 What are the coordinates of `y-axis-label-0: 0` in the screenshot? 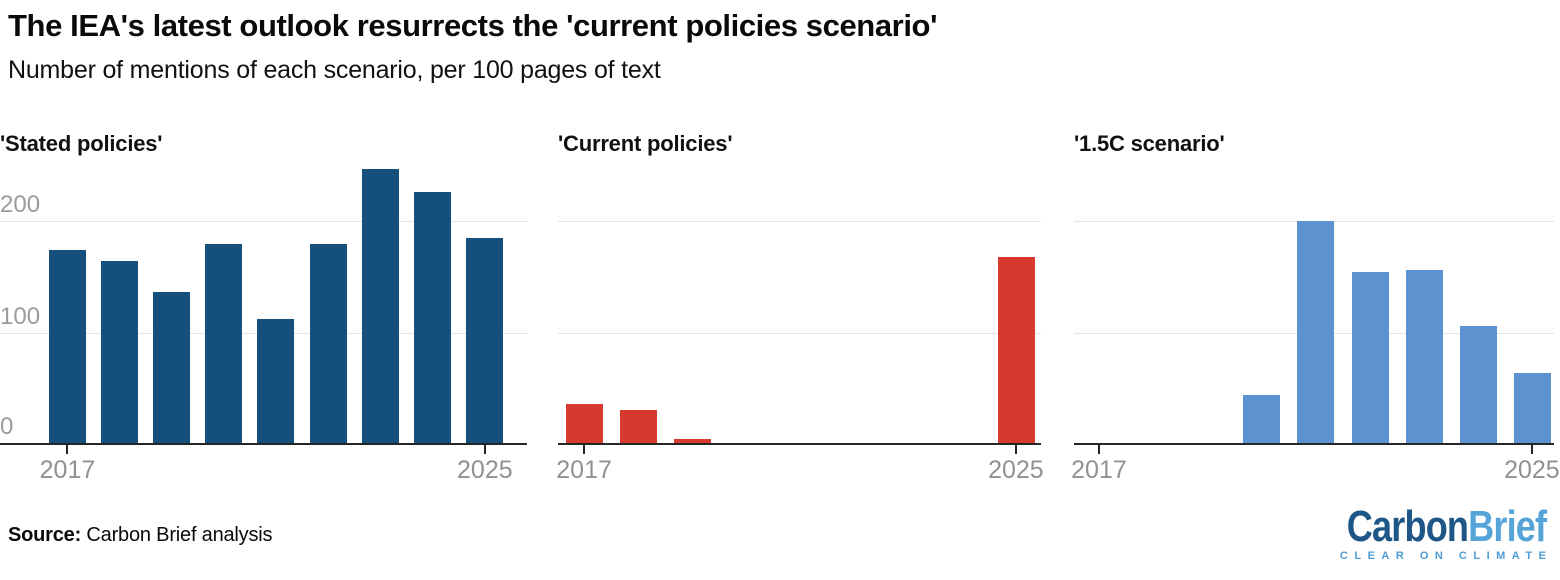 It's located at (7, 426).